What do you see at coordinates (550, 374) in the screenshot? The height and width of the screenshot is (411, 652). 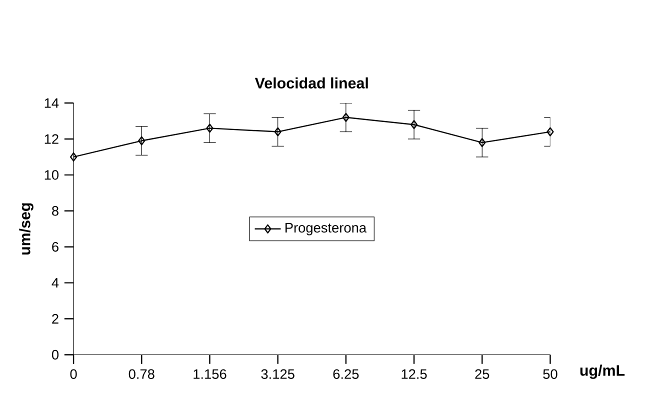 I see `x-tick-label: 50` at bounding box center [550, 374].